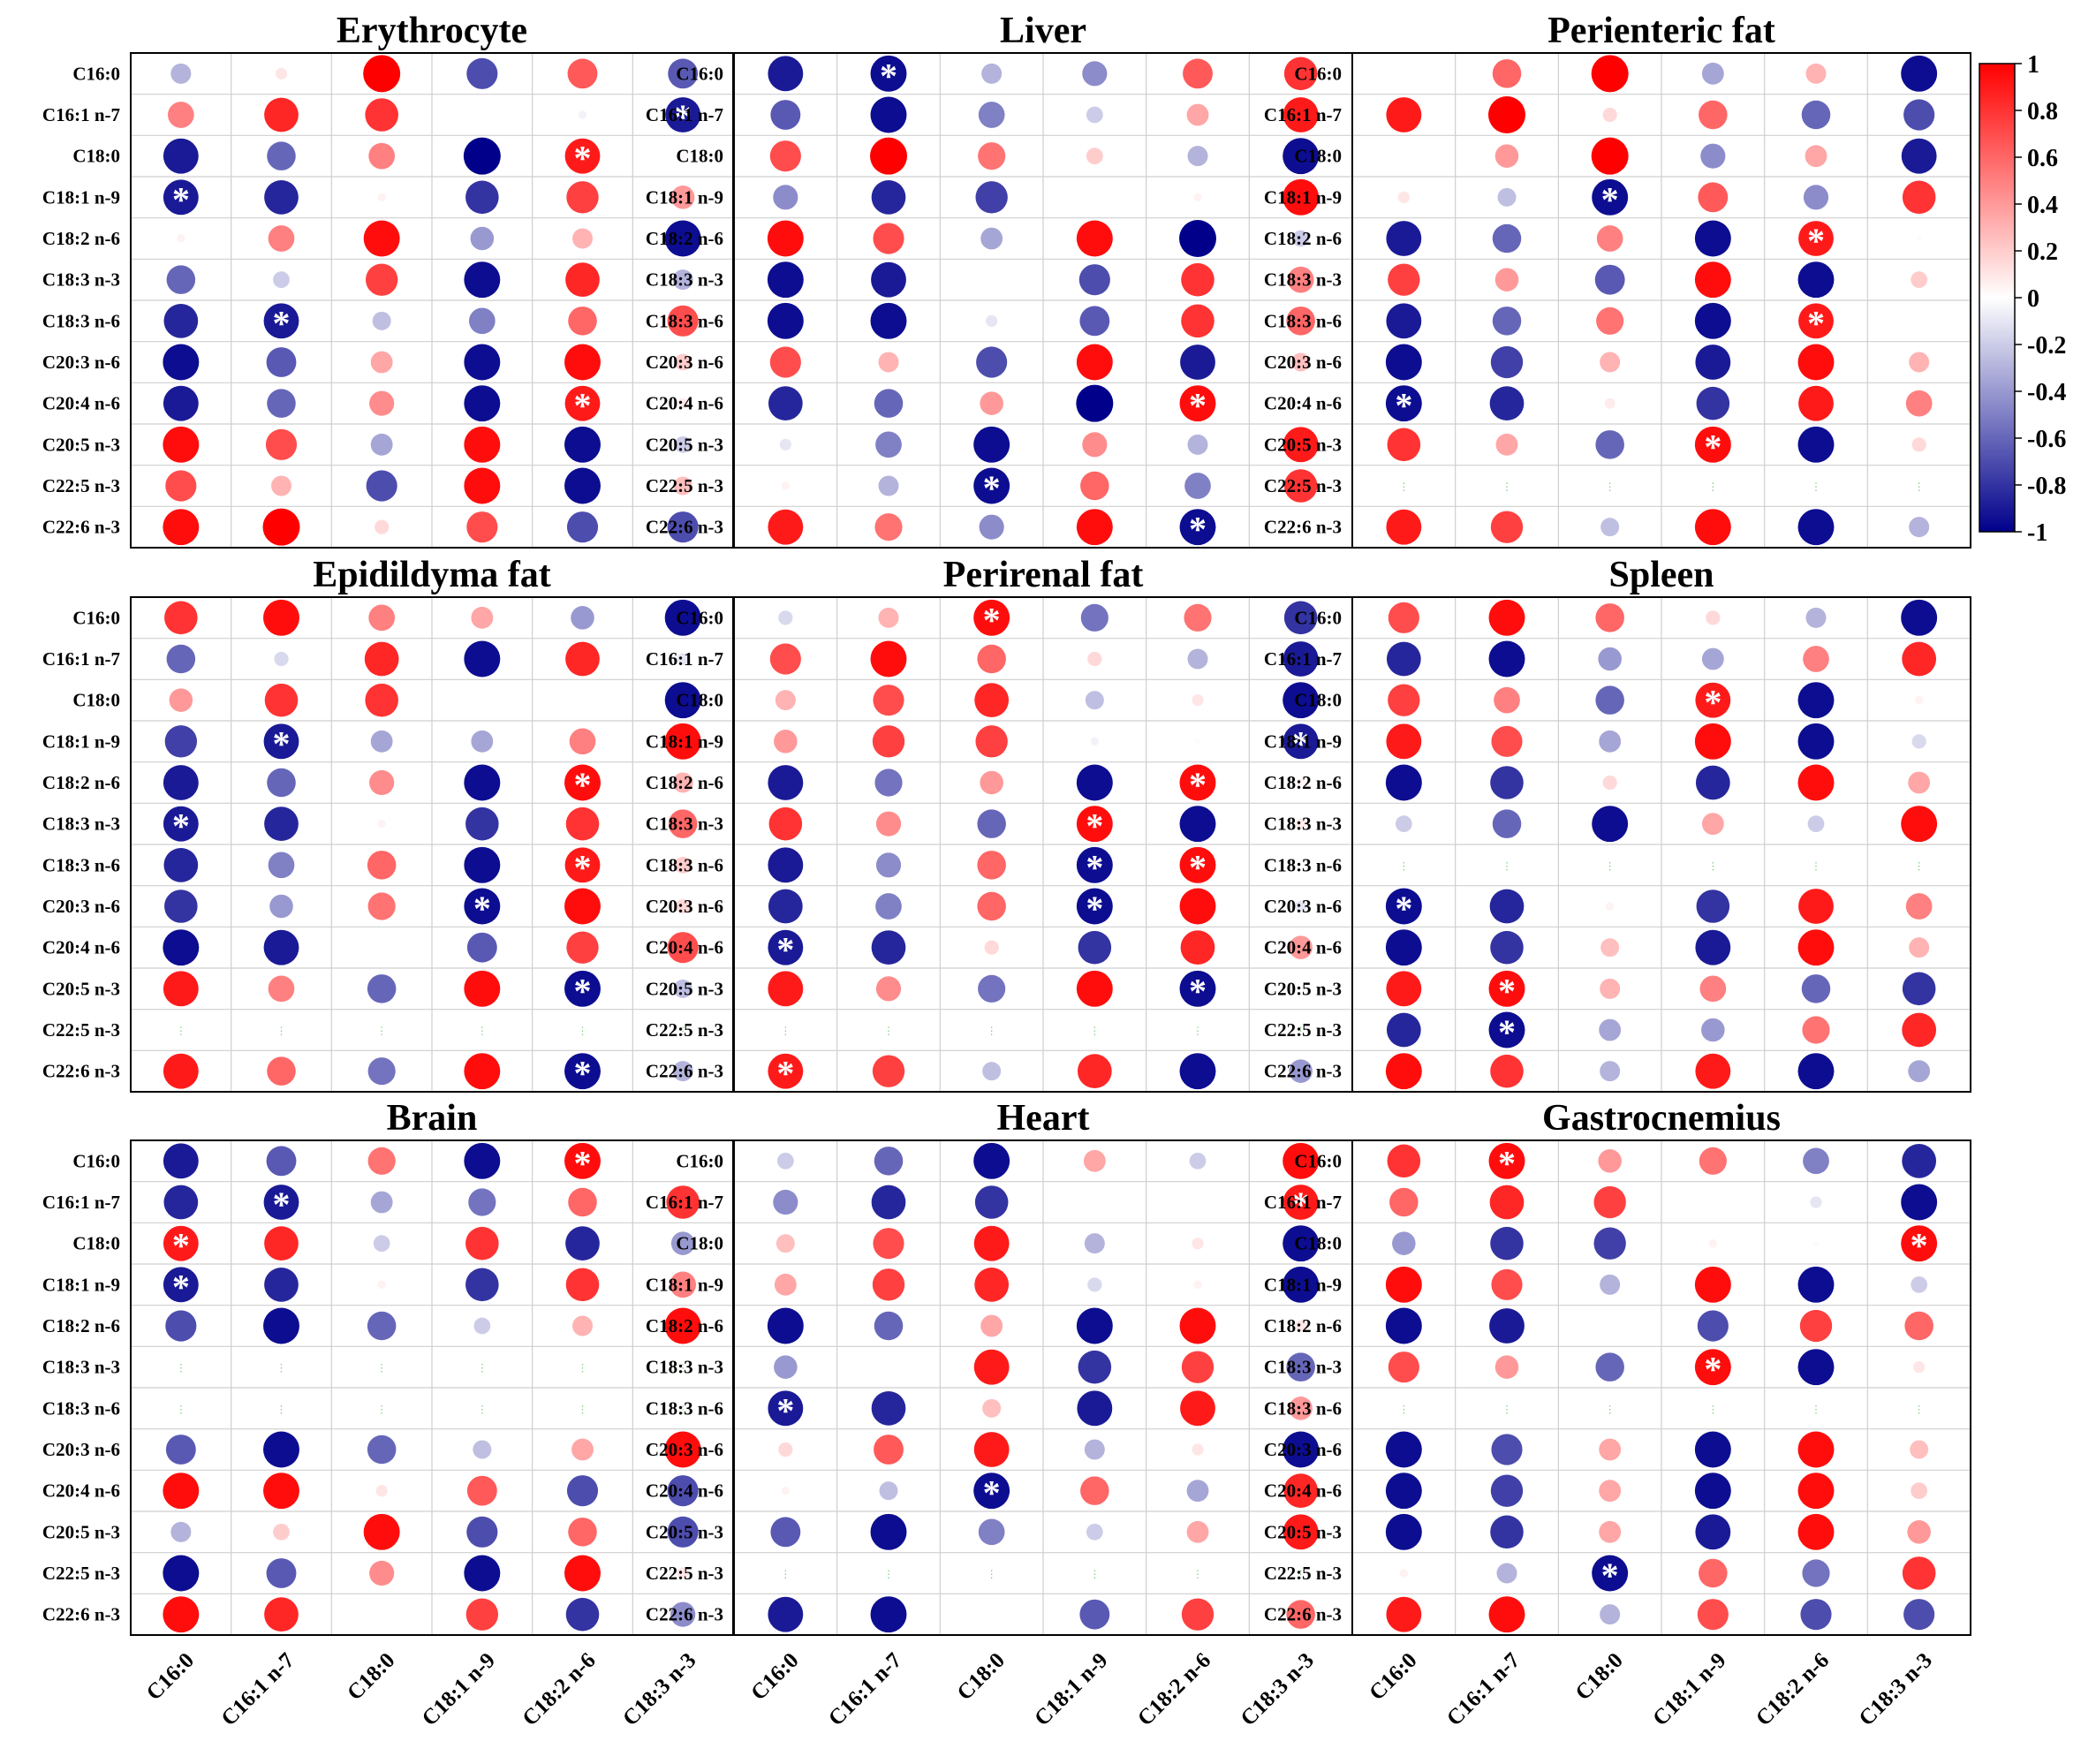  I want to click on row-label: C18:3 n-6, so click(81, 864).